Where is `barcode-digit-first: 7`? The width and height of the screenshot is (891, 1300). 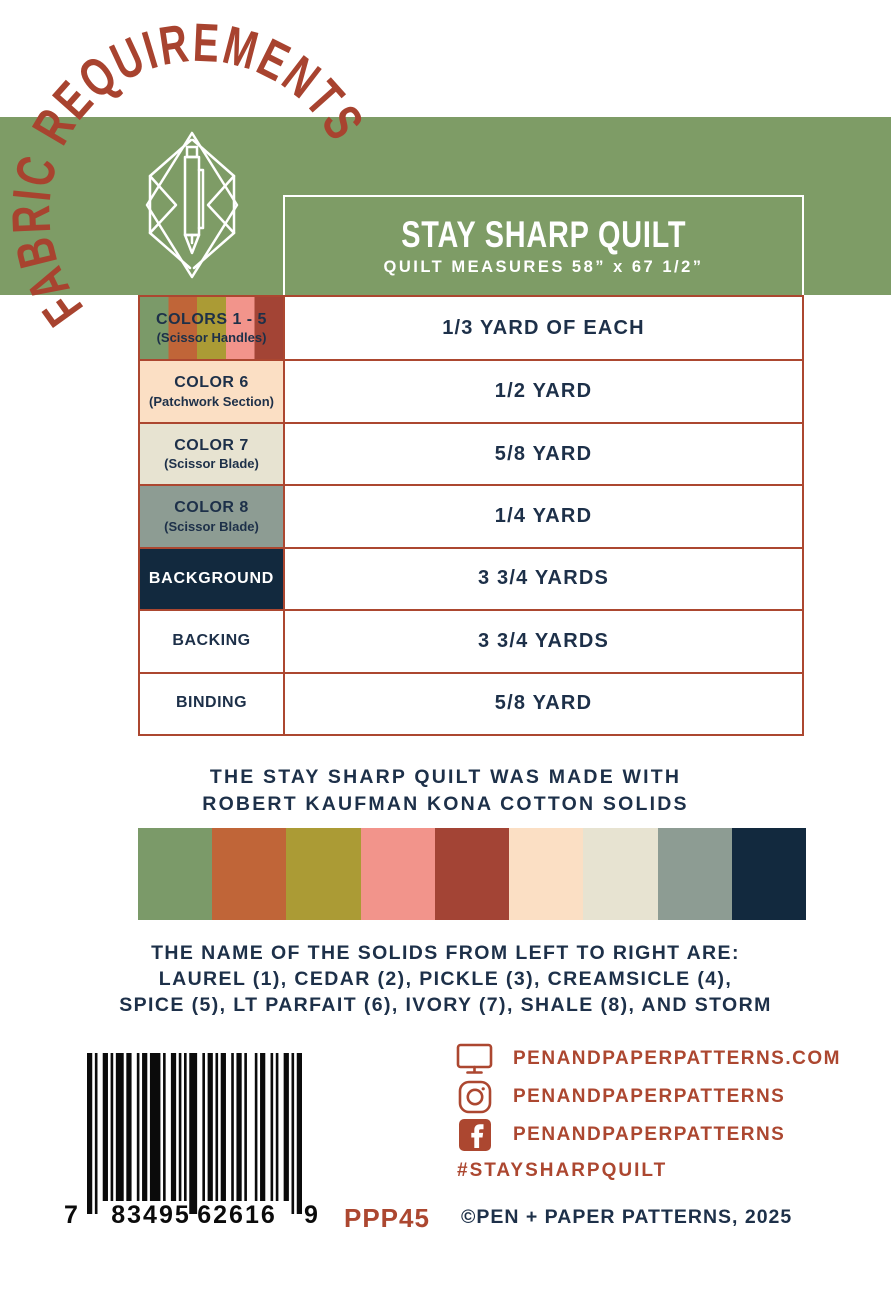 barcode-digit-first: 7 is located at coordinates (71, 1215).